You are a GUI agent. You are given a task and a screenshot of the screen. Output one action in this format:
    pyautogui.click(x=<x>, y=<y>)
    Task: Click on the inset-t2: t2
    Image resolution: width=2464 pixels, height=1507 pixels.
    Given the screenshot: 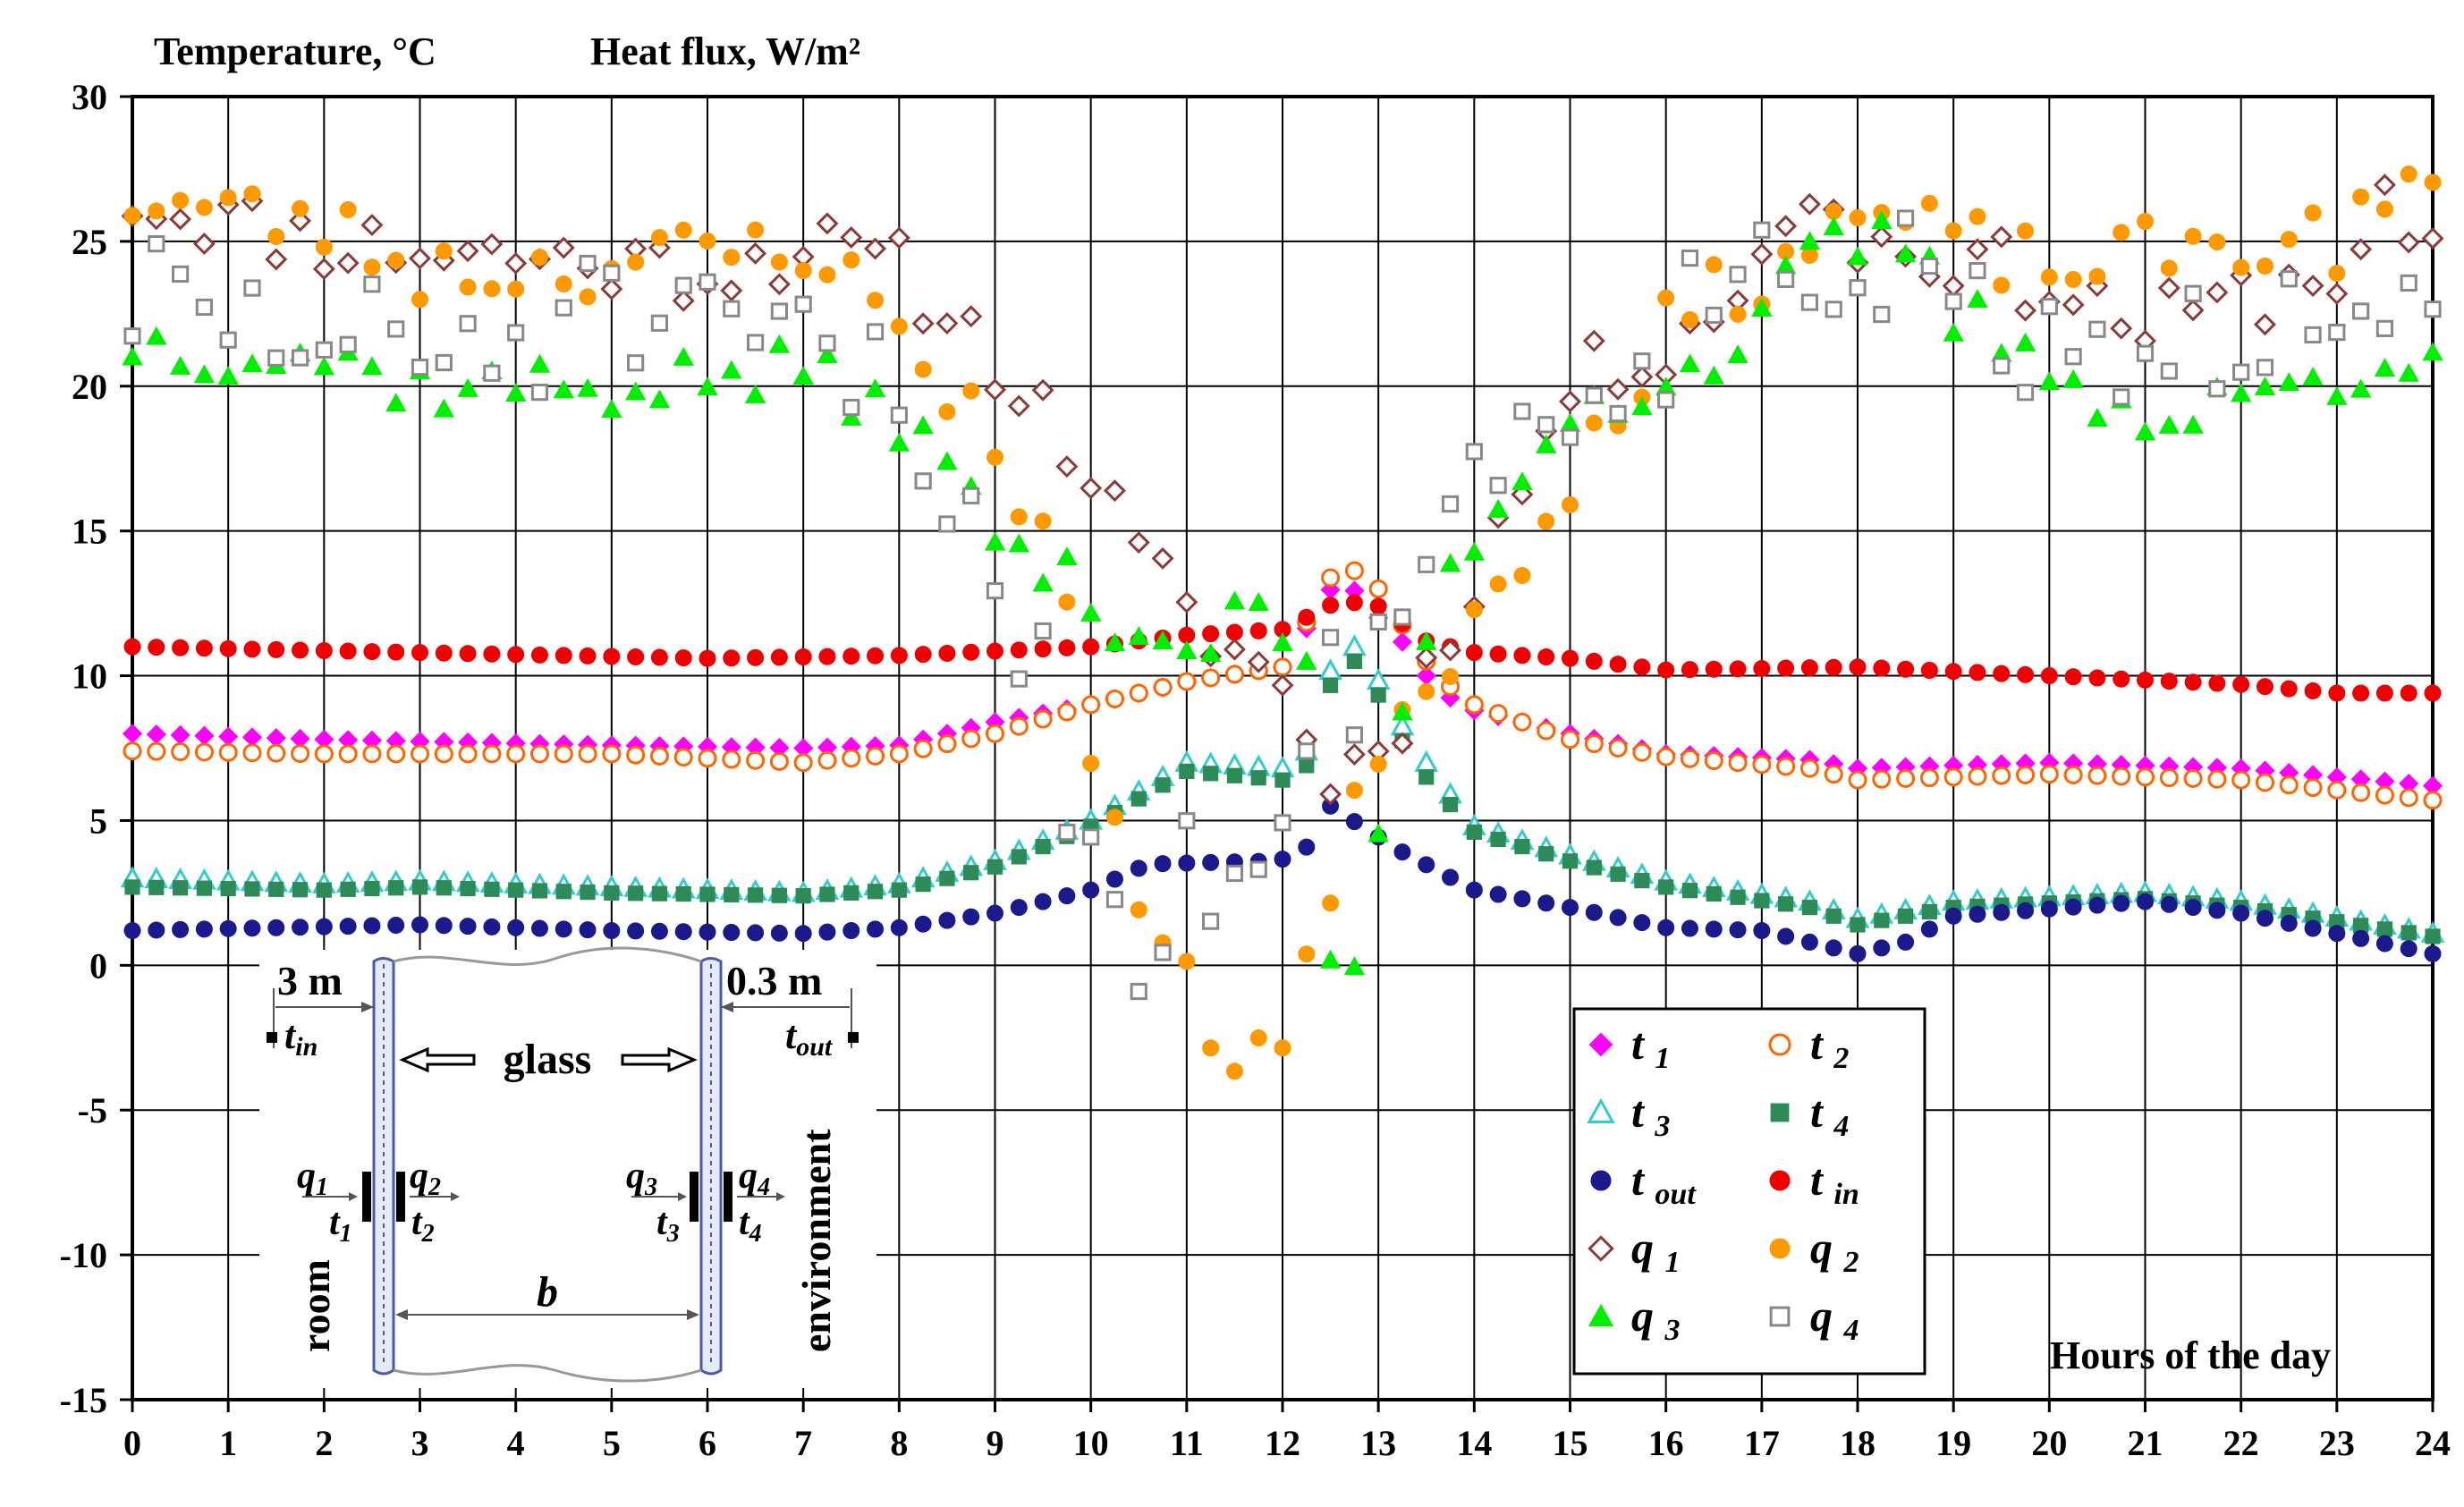 What is the action you would take?
    pyautogui.click(x=423, y=1225)
    